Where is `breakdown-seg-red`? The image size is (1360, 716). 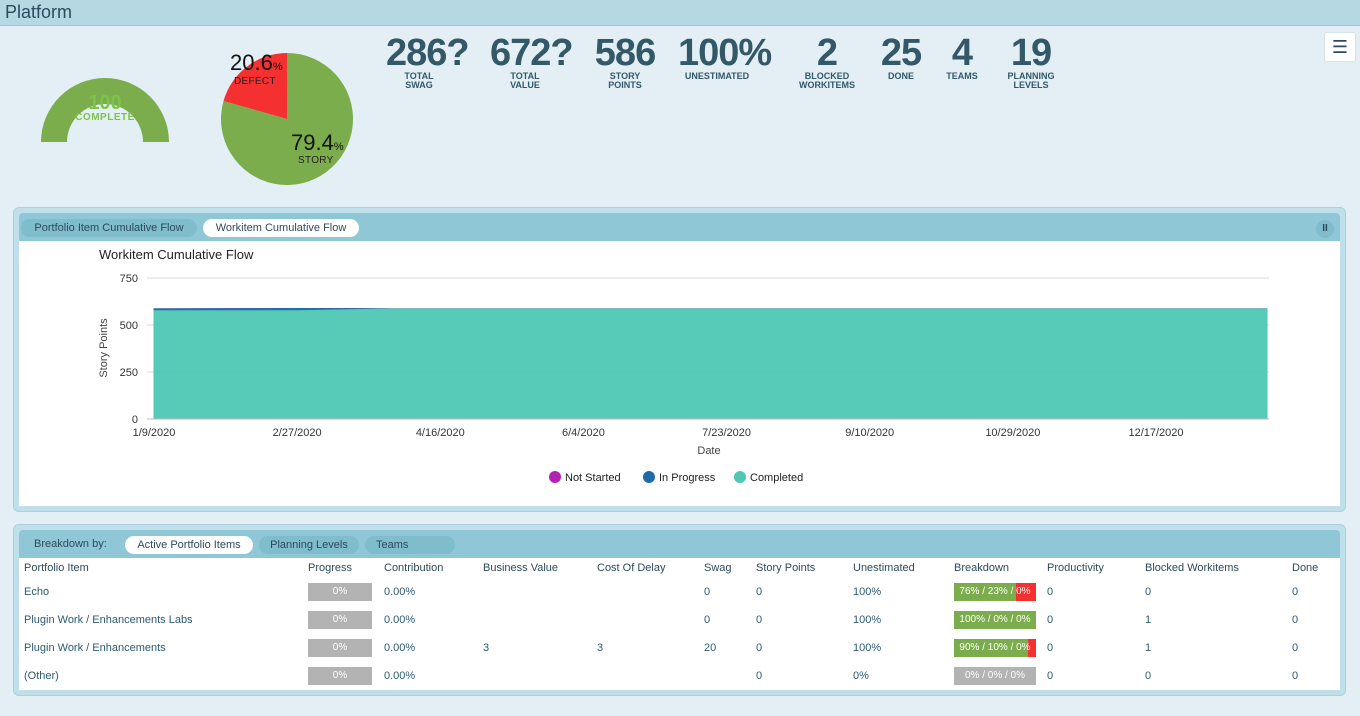 breakdown-seg-red is located at coordinates (1026, 592).